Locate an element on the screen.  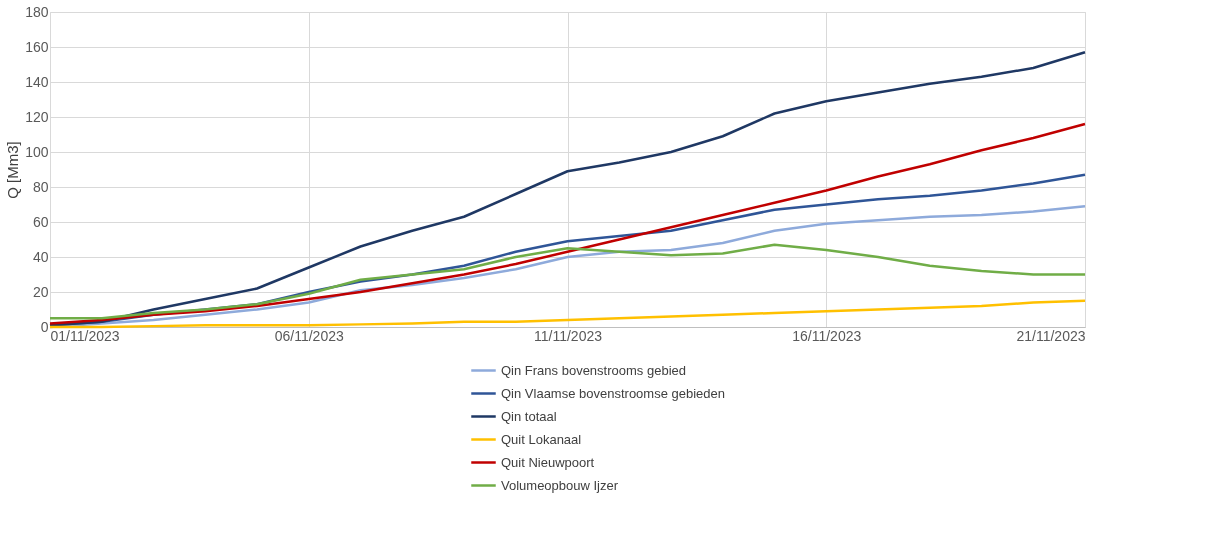
x-tick-label: 11/11/2023 is located at coordinates (568, 335).